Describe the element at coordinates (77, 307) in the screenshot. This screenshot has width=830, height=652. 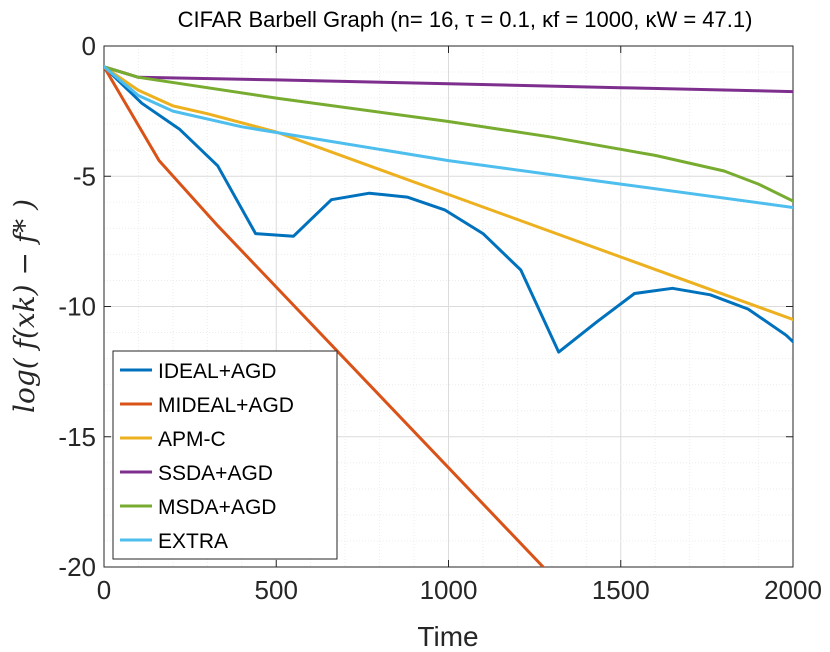
I see `y-tick-label: -10` at that location.